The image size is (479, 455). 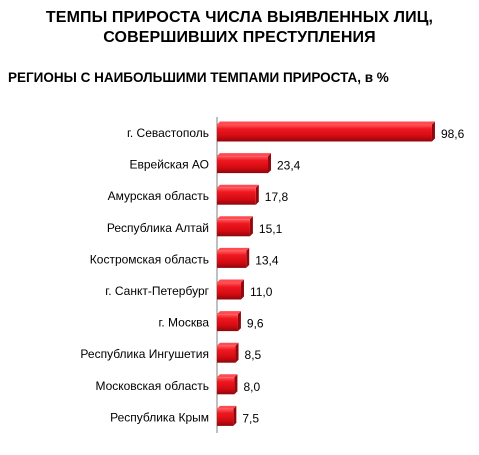 What do you see at coordinates (144, 354) in the screenshot?
I see `category-label: Республика Ингушетия` at bounding box center [144, 354].